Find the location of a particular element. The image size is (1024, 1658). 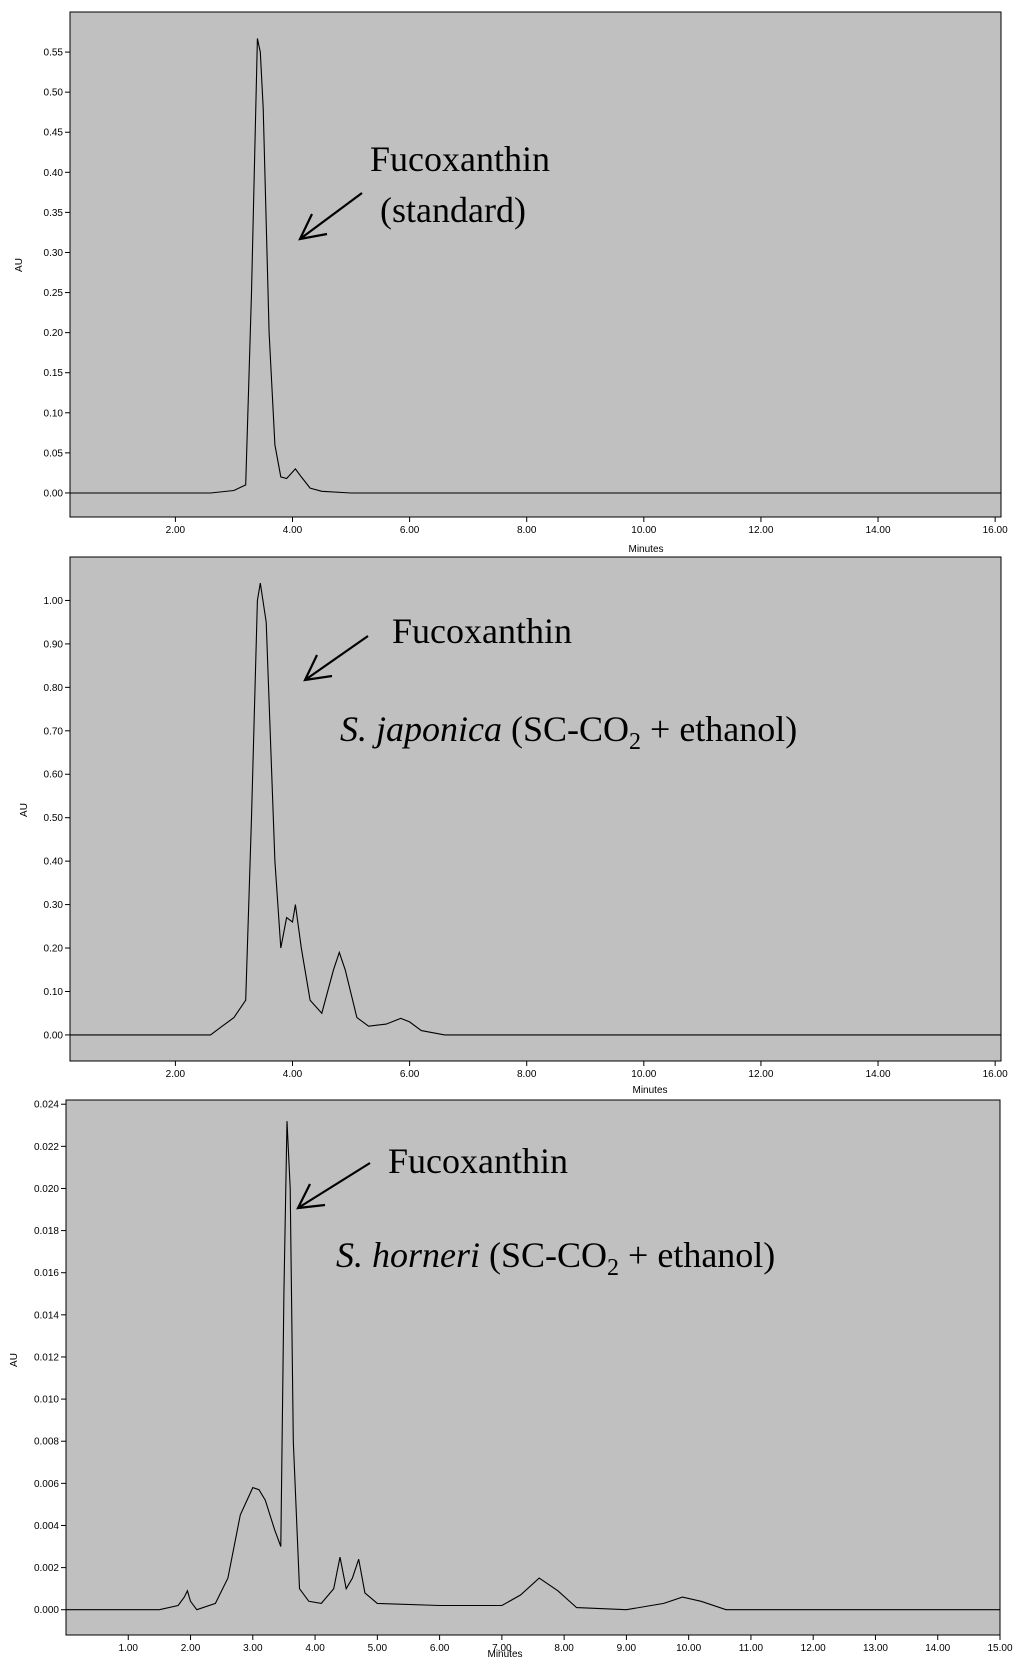

y-tick-label: 0.70 is located at coordinates (54, 731).